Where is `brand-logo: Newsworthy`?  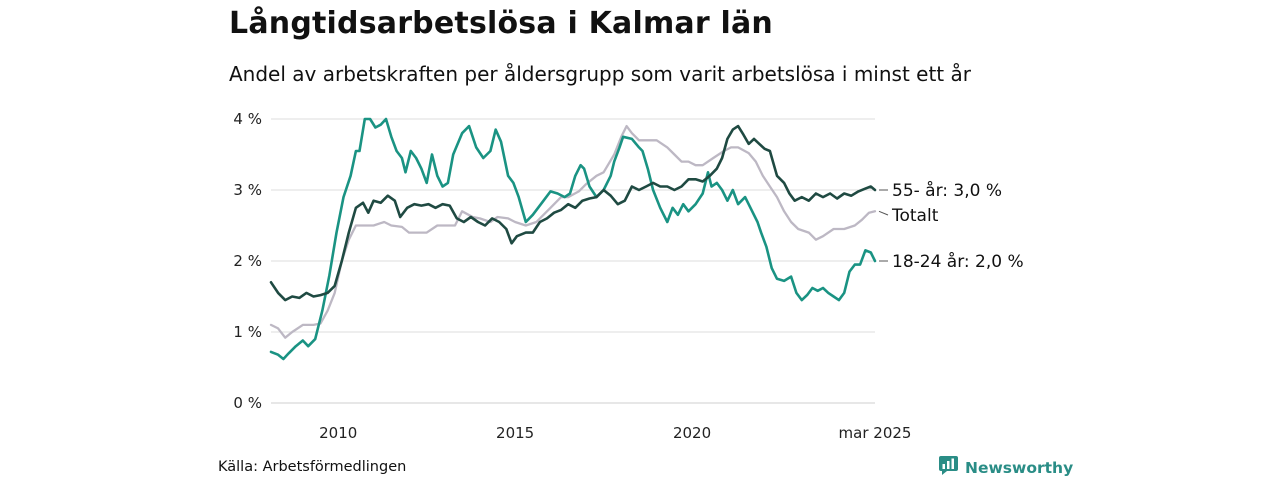
brand-logo: Newsworthy is located at coordinates (1006, 467).